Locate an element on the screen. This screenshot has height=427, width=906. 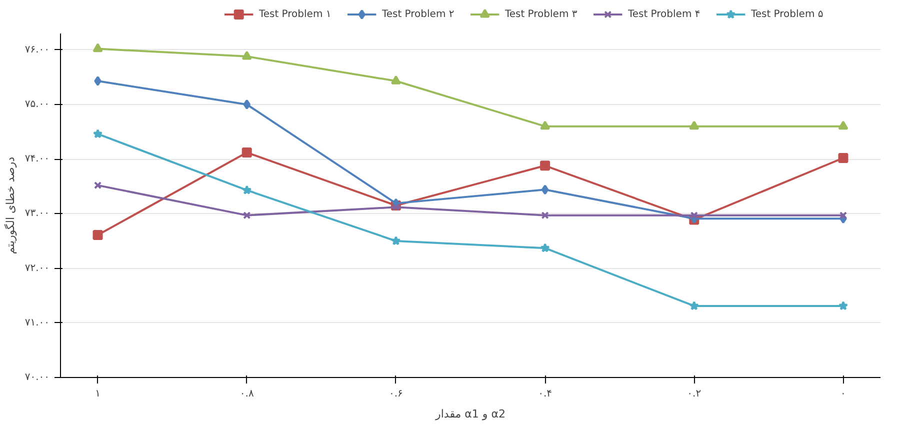
x-tick-label: ۰.۸ is located at coordinates (247, 394).